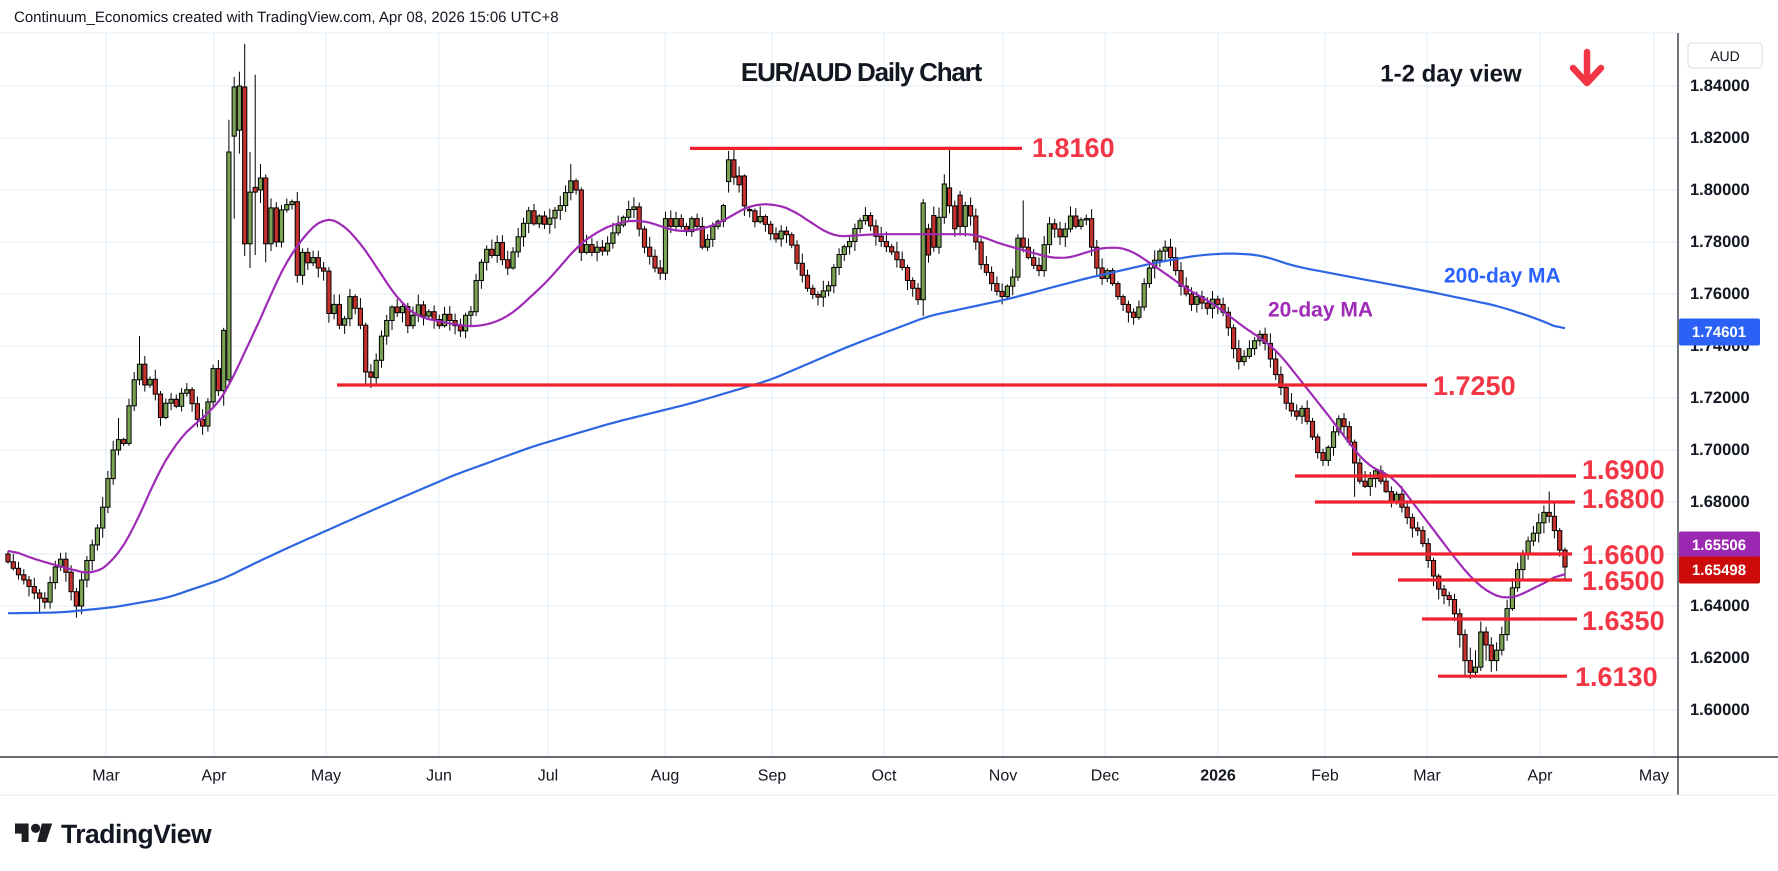 The height and width of the screenshot is (871, 1778). Describe the element at coordinates (1720, 710) in the screenshot. I see `svg-text: 1.60000` at that location.